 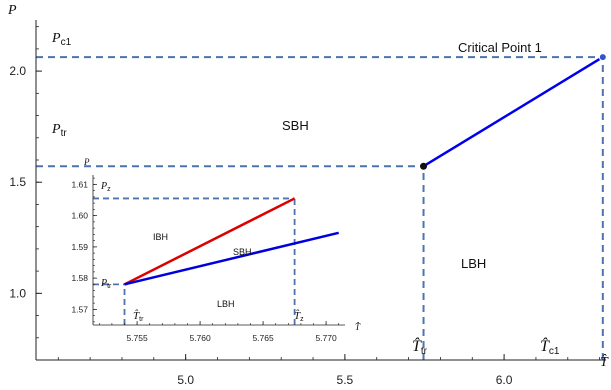 I want to click on main-y-tick-label: 2.0, so click(x=17, y=71).